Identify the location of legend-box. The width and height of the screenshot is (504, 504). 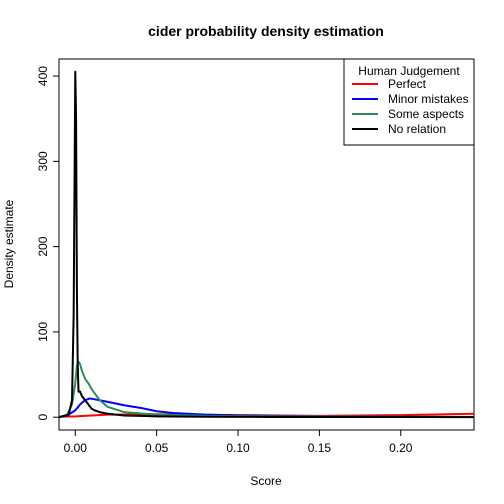
(409, 102).